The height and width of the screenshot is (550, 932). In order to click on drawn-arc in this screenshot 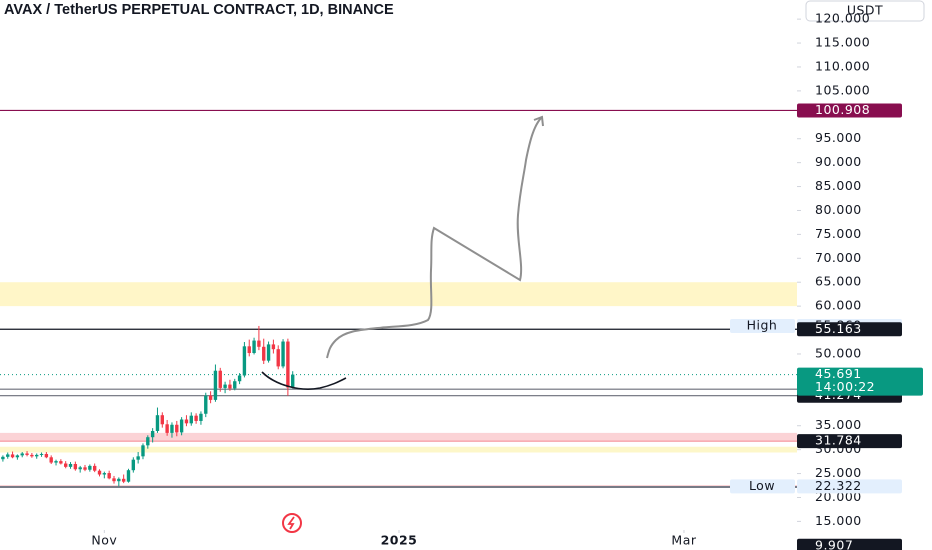, I will do `click(304, 380)`.